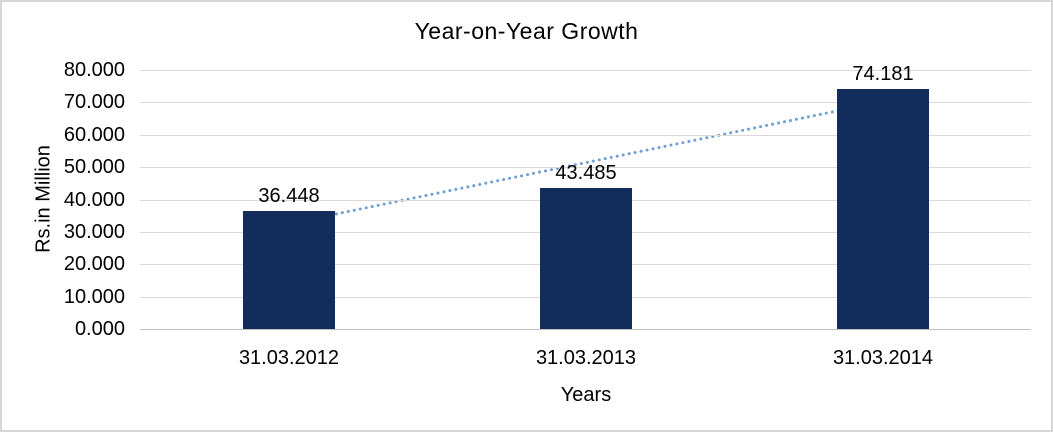 The image size is (1053, 432). I want to click on chart-title: Year-on-Year Growth, so click(526, 31).